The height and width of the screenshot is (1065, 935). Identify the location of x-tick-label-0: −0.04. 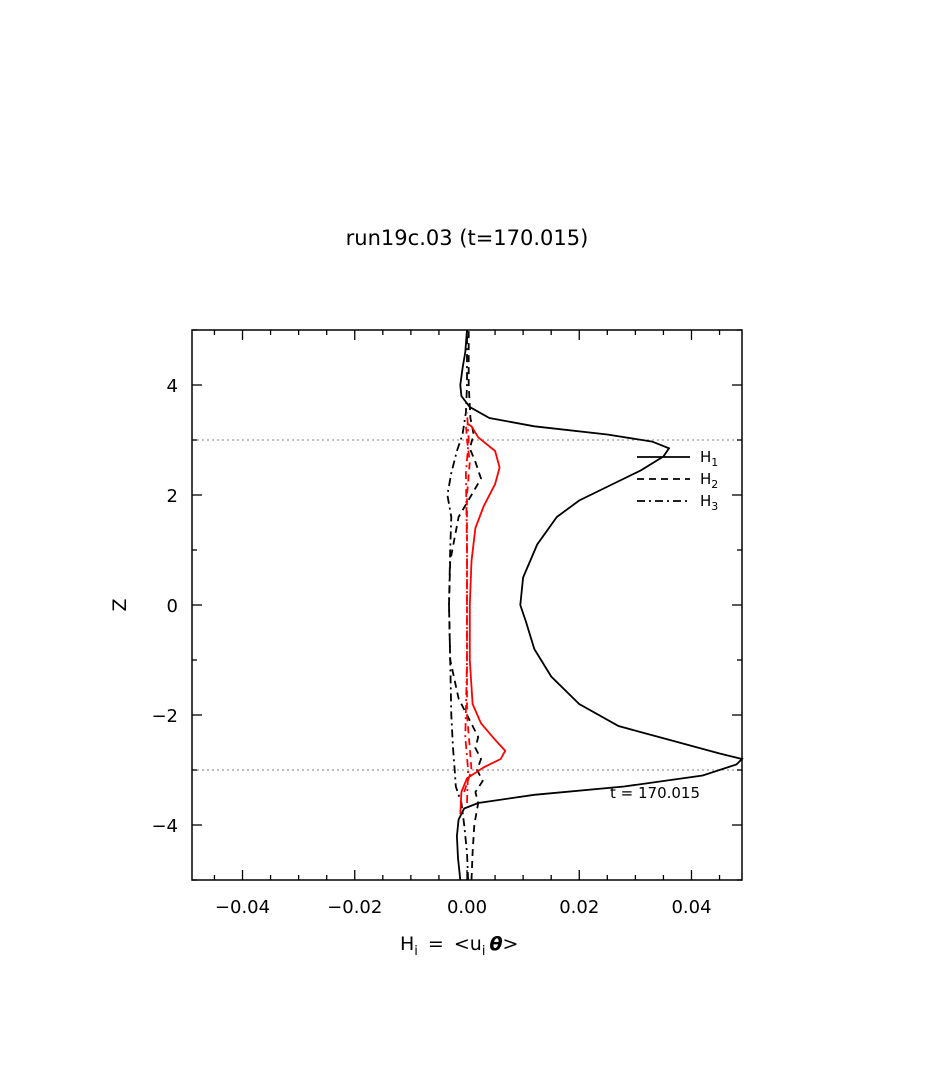
(242, 907).